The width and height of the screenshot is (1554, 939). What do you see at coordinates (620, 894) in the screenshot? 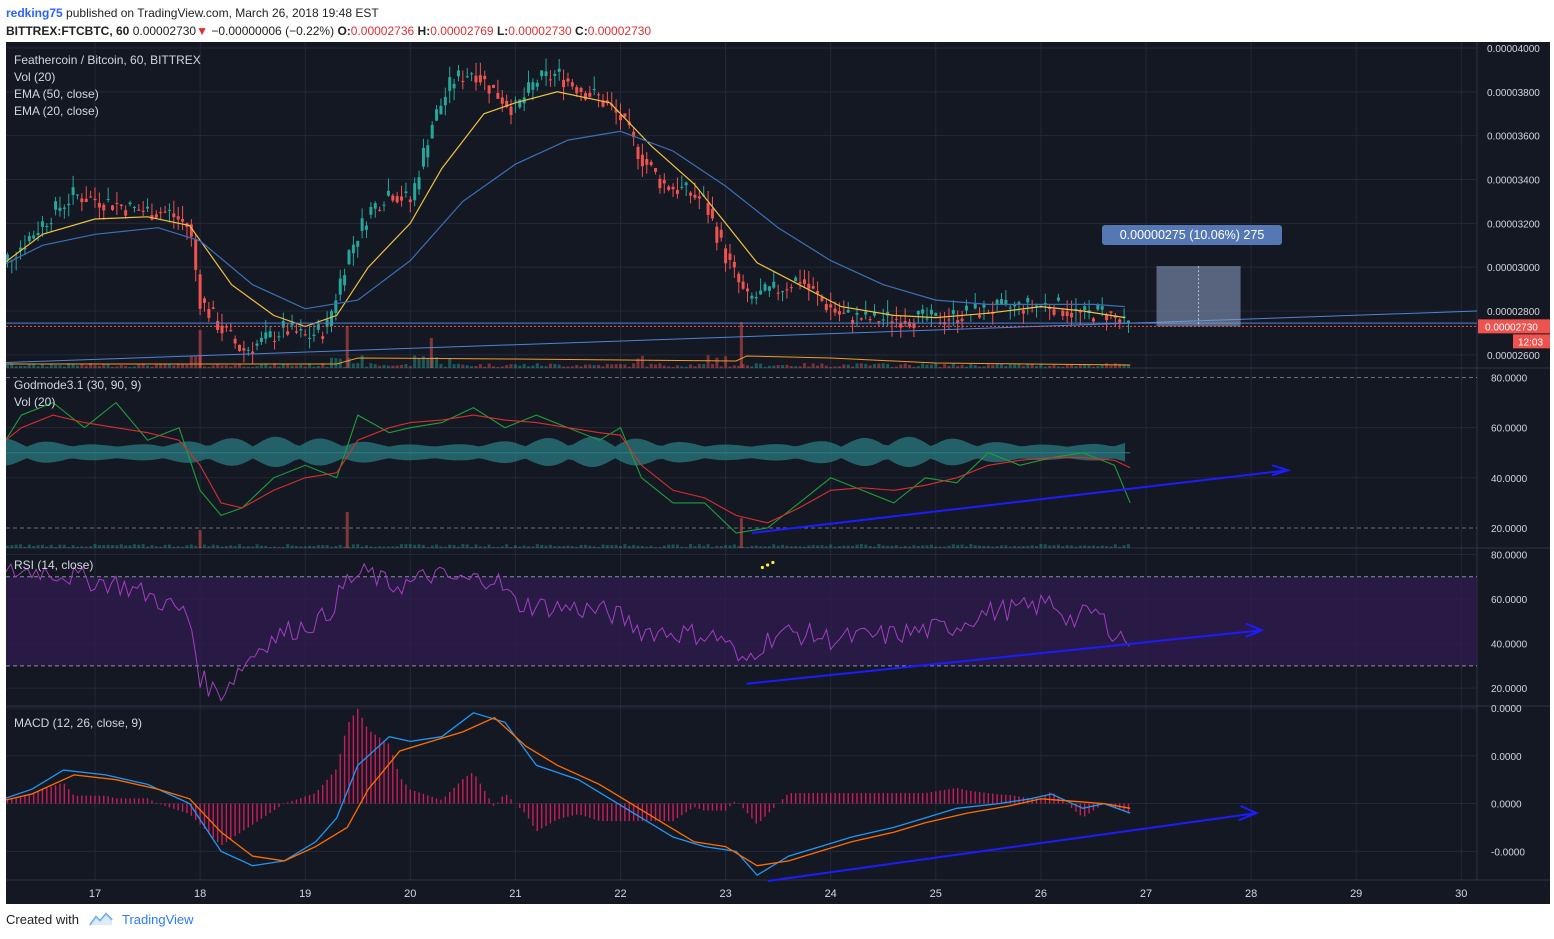
I see `x-tick-label: 22` at bounding box center [620, 894].